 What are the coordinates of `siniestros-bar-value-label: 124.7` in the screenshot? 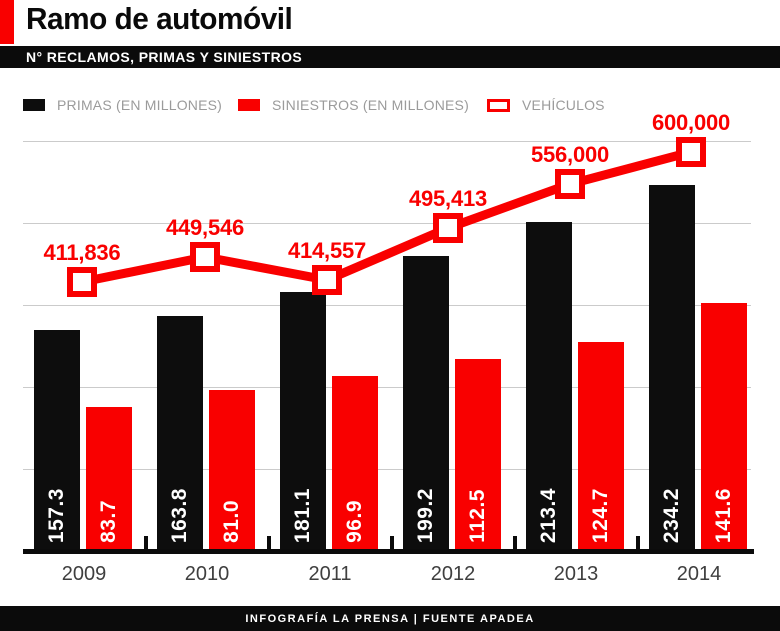 It's located at (600, 515).